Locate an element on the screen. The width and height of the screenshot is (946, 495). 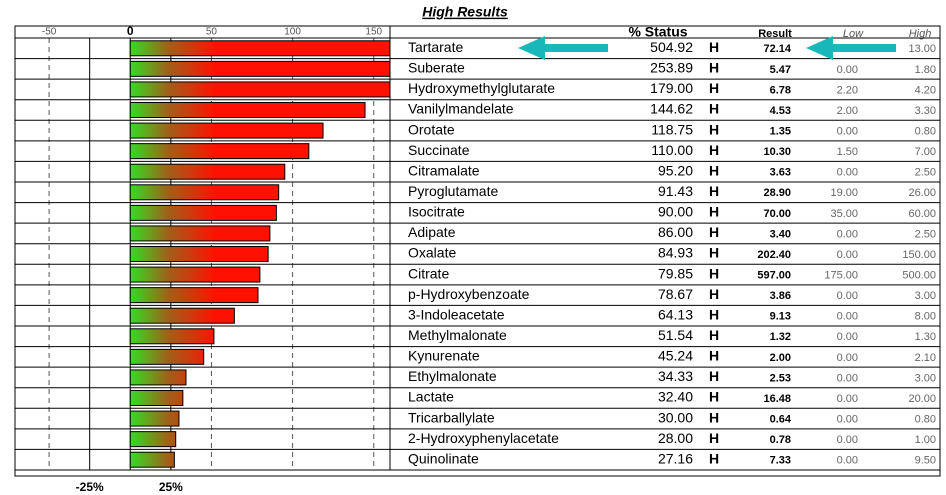
category-label: Lactate is located at coordinates (431, 397).